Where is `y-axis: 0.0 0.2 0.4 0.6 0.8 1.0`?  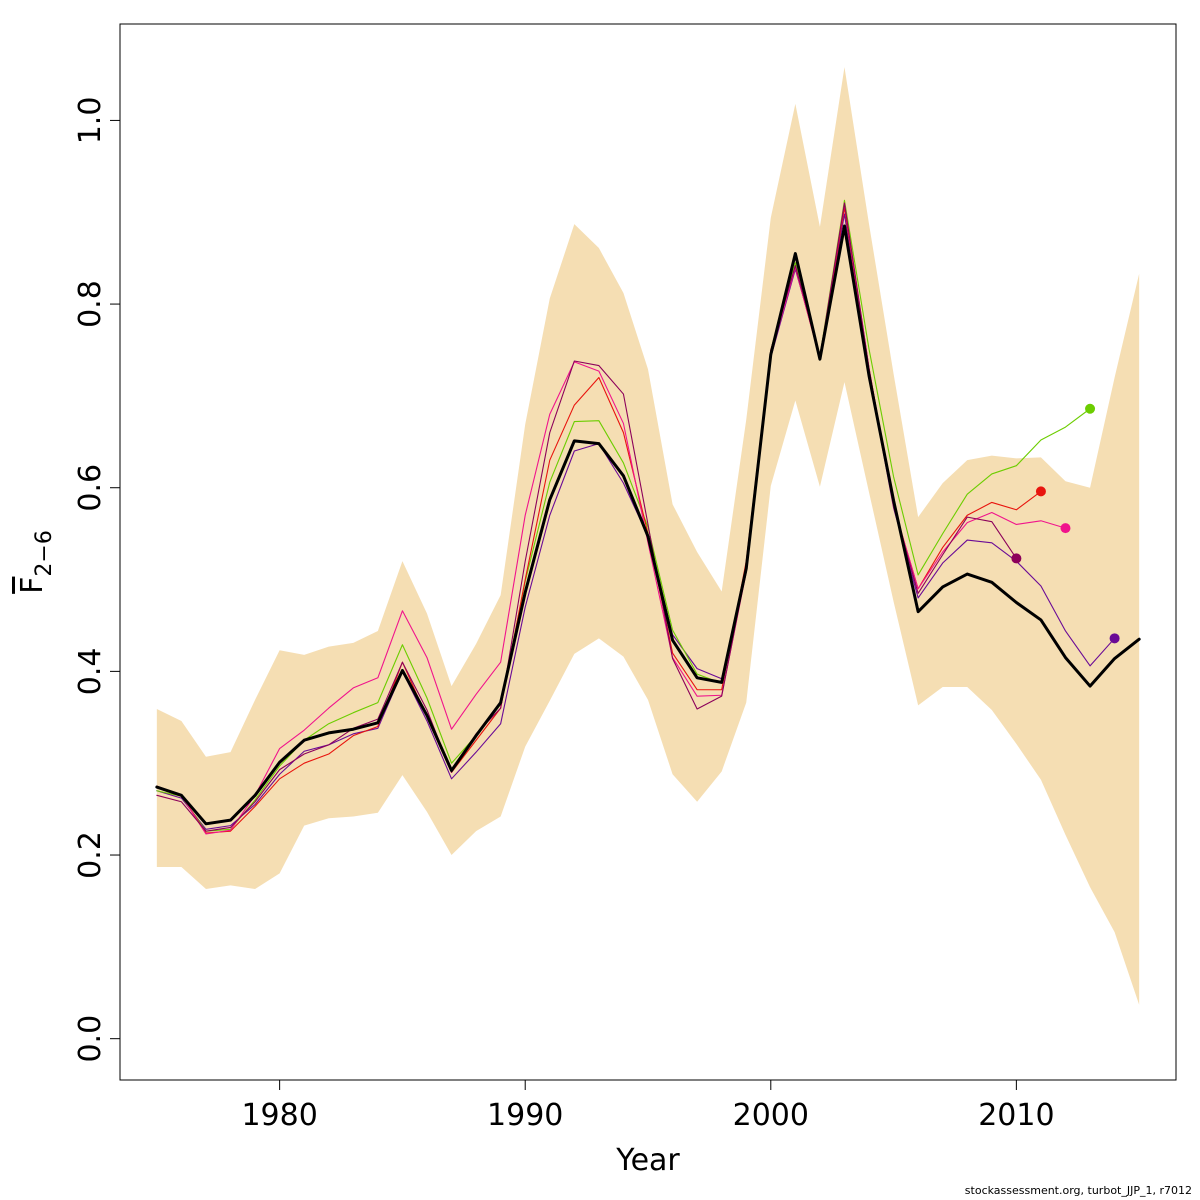 y-axis: 0.0 0.2 0.4 0.6 0.8 1.0 is located at coordinates (97, 580).